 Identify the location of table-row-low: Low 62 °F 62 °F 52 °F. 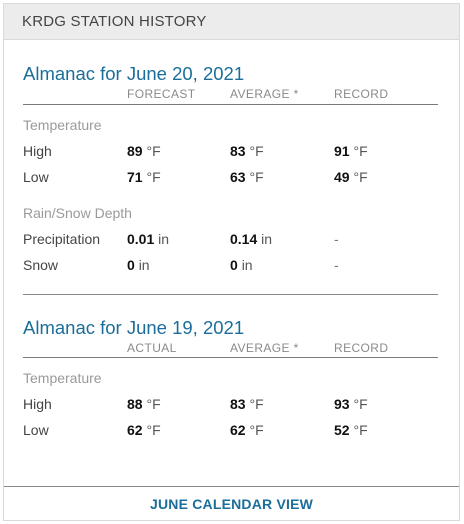
(241, 430).